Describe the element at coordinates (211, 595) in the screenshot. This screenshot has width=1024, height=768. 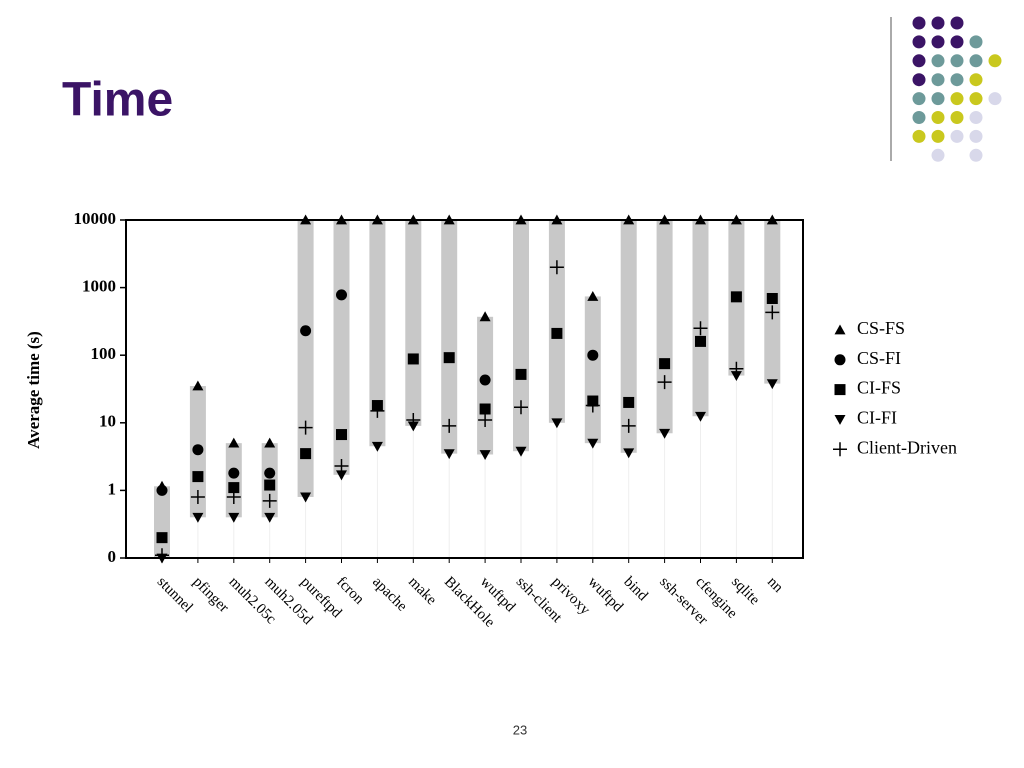
I see `x-tick-label: pfinger` at that location.